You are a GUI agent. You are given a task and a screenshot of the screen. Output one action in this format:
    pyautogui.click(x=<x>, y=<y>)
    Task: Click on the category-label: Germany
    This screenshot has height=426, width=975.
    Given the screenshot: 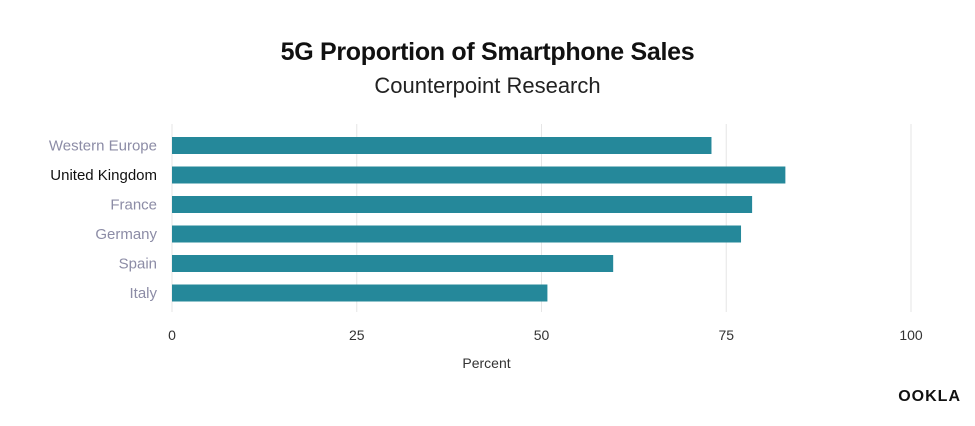 What is the action you would take?
    pyautogui.click(x=126, y=234)
    